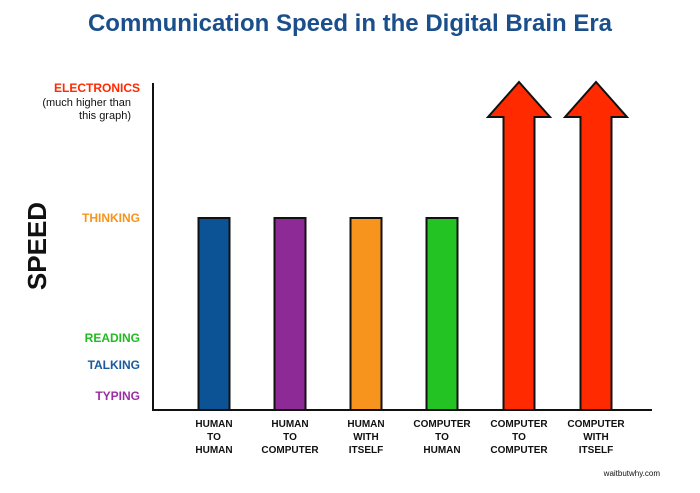 The height and width of the screenshot is (493, 700). I want to click on y-tick-label-electronics: ELECTRONICS, so click(97, 88).